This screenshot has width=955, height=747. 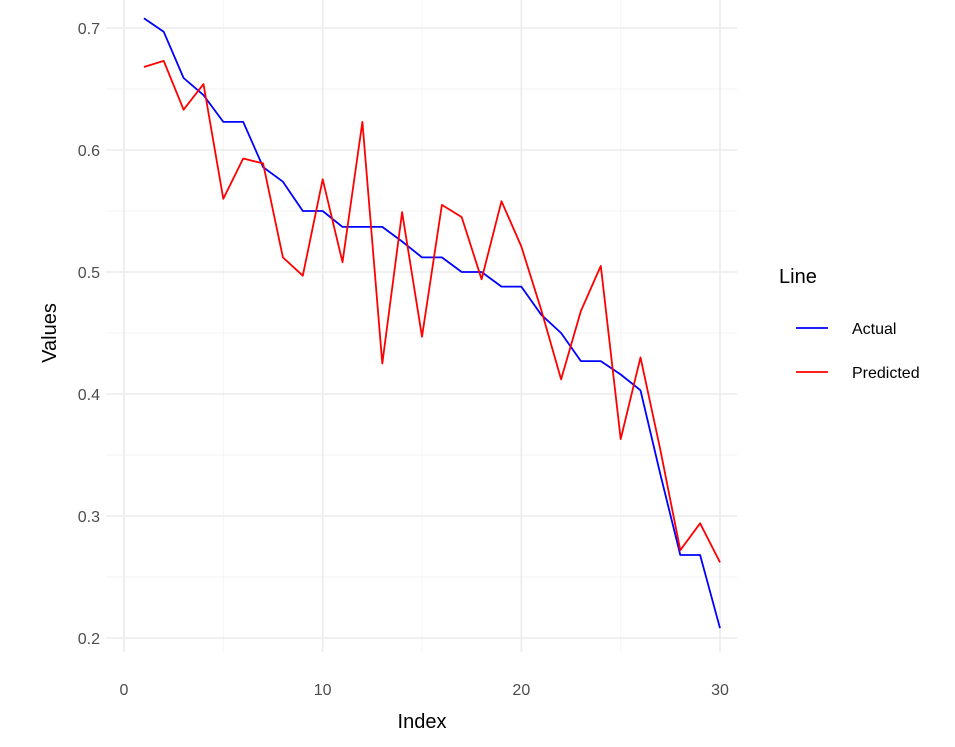 I want to click on y-tick-label: 0.5, so click(x=89, y=273).